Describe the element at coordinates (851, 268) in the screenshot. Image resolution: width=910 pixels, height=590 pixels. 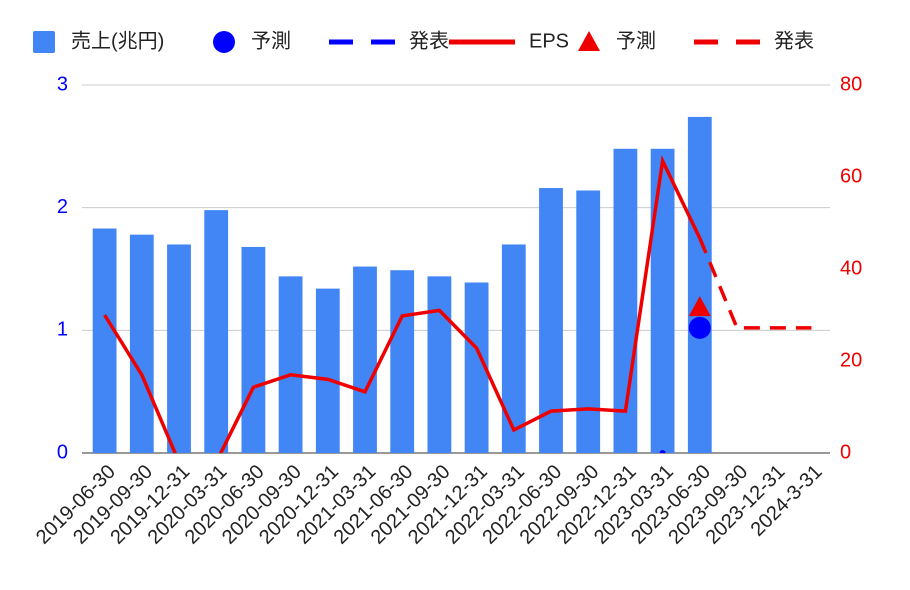
I see `y2-tick-label: 40` at that location.